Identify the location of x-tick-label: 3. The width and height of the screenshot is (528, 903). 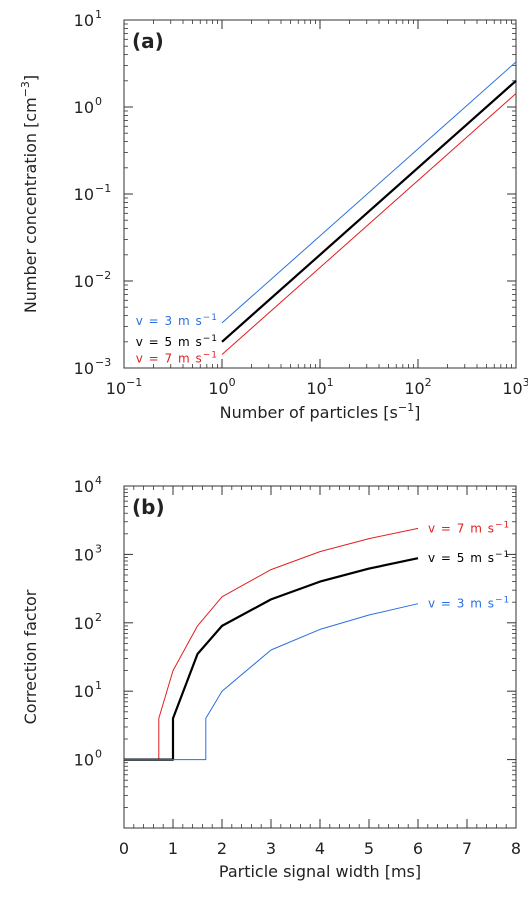
(271, 848).